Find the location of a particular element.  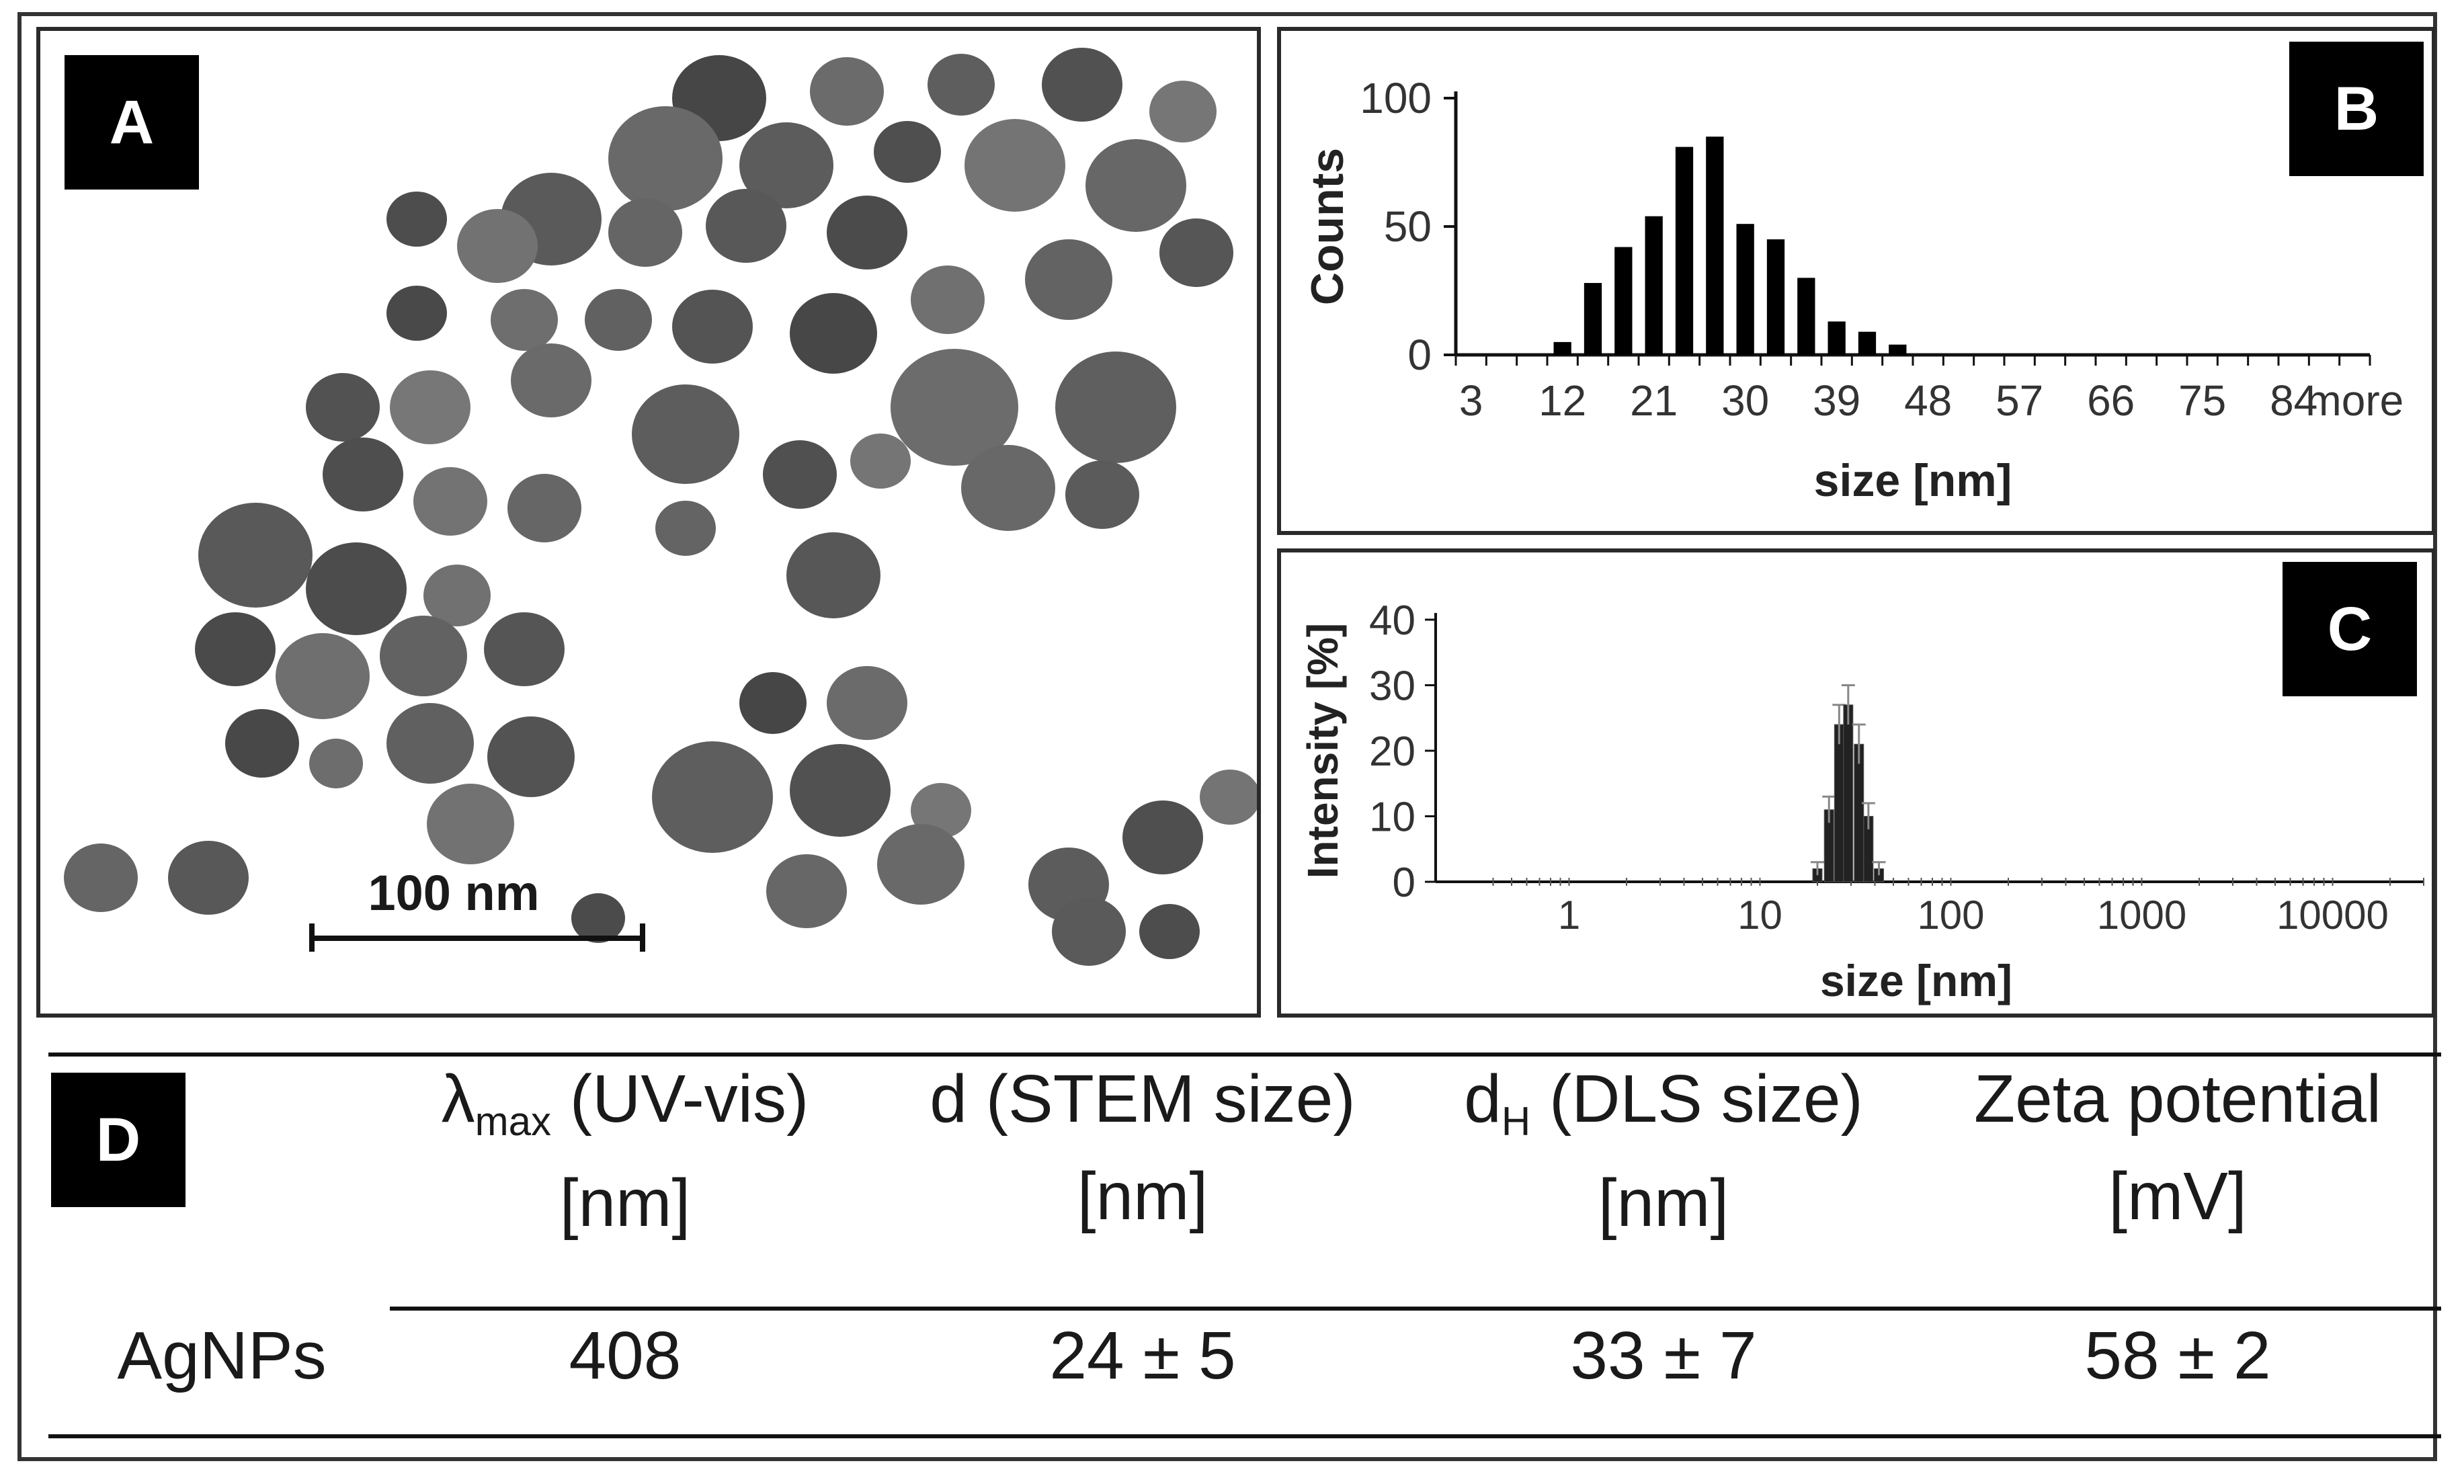

value-dls-size: 33 ± 7 is located at coordinates (1664, 1355).